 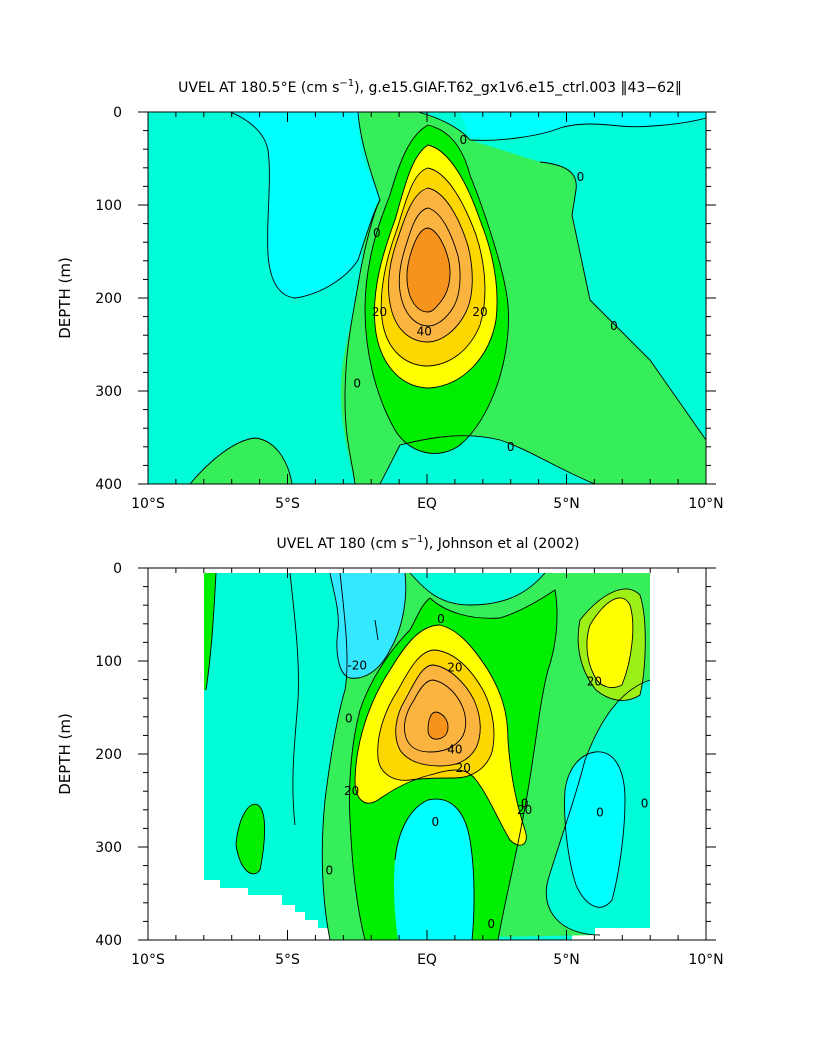 I want to click on top-x-tick-label: 10°S, so click(x=148, y=504).